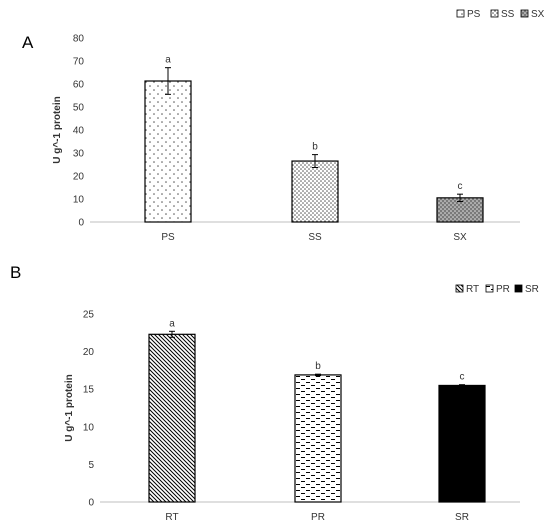 This screenshot has height=530, width=550. Describe the element at coordinates (79, 39) in the screenshot. I see `y-tick-label: 80` at that location.